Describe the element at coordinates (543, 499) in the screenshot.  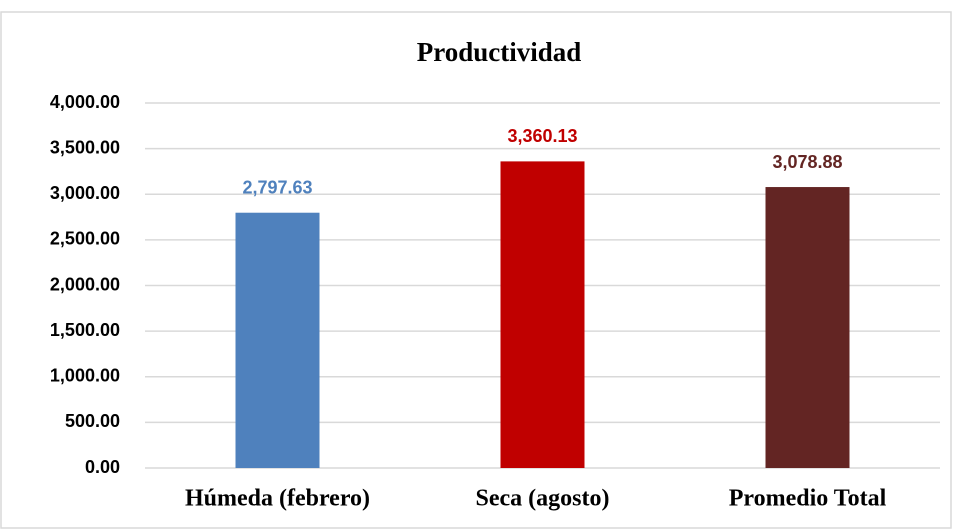
I see `x-tick-label: Seca (agosto)` at that location.